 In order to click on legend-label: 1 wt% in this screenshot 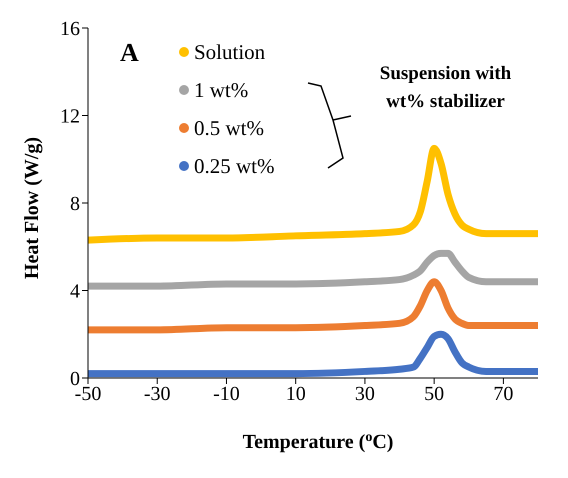, I will do `click(221, 90)`.